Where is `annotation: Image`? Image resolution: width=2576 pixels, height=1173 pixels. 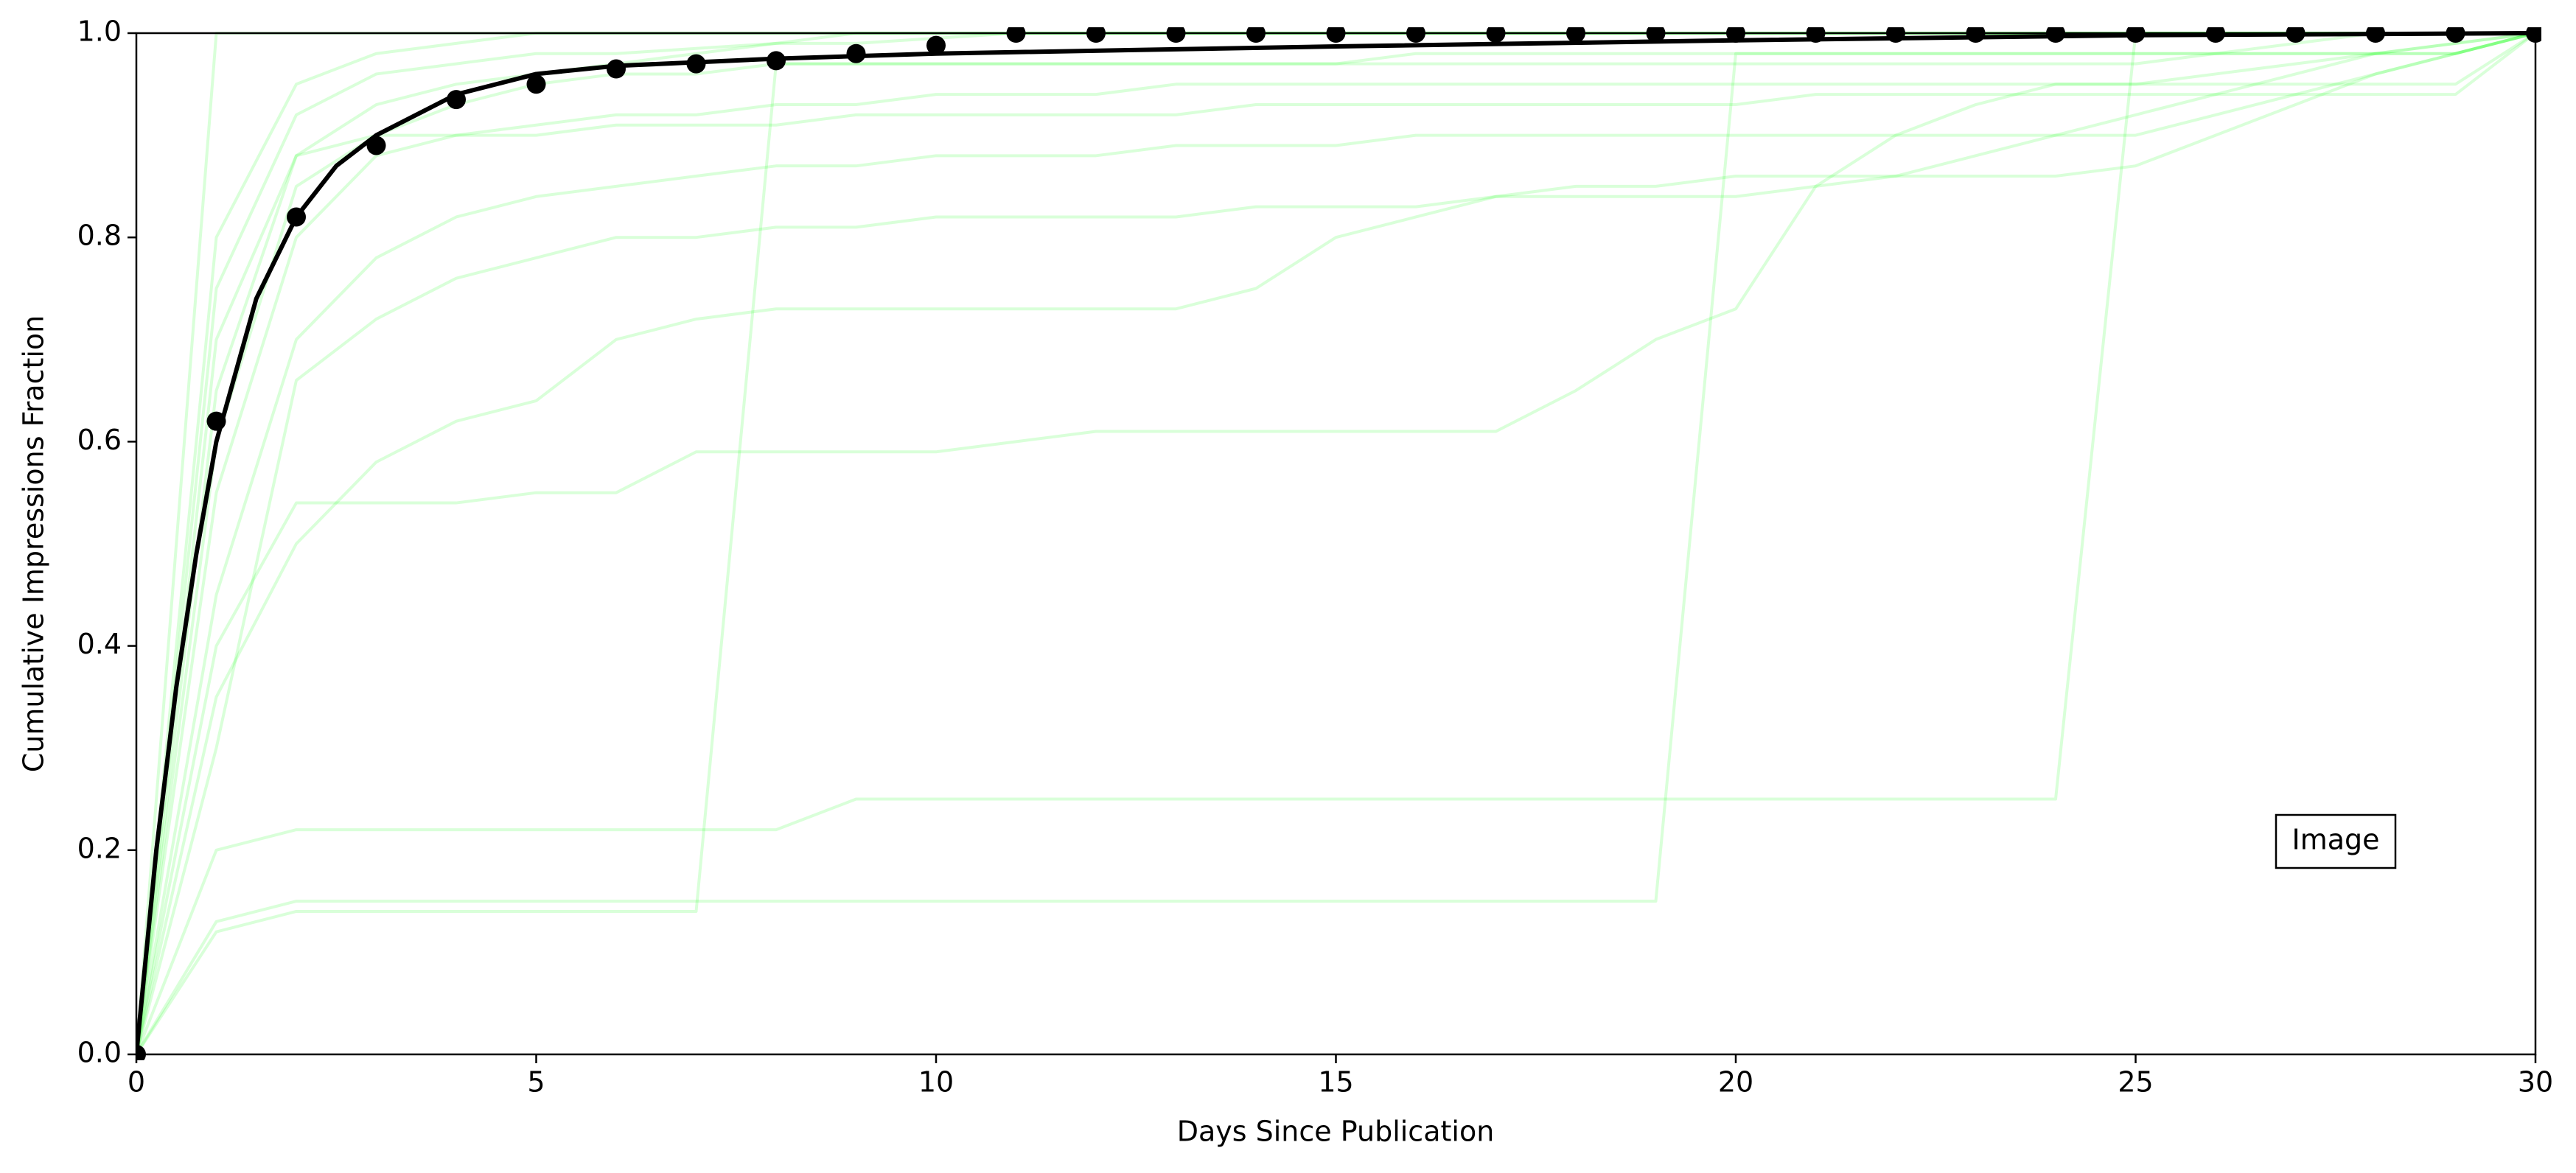 annotation: Image is located at coordinates (2335, 840).